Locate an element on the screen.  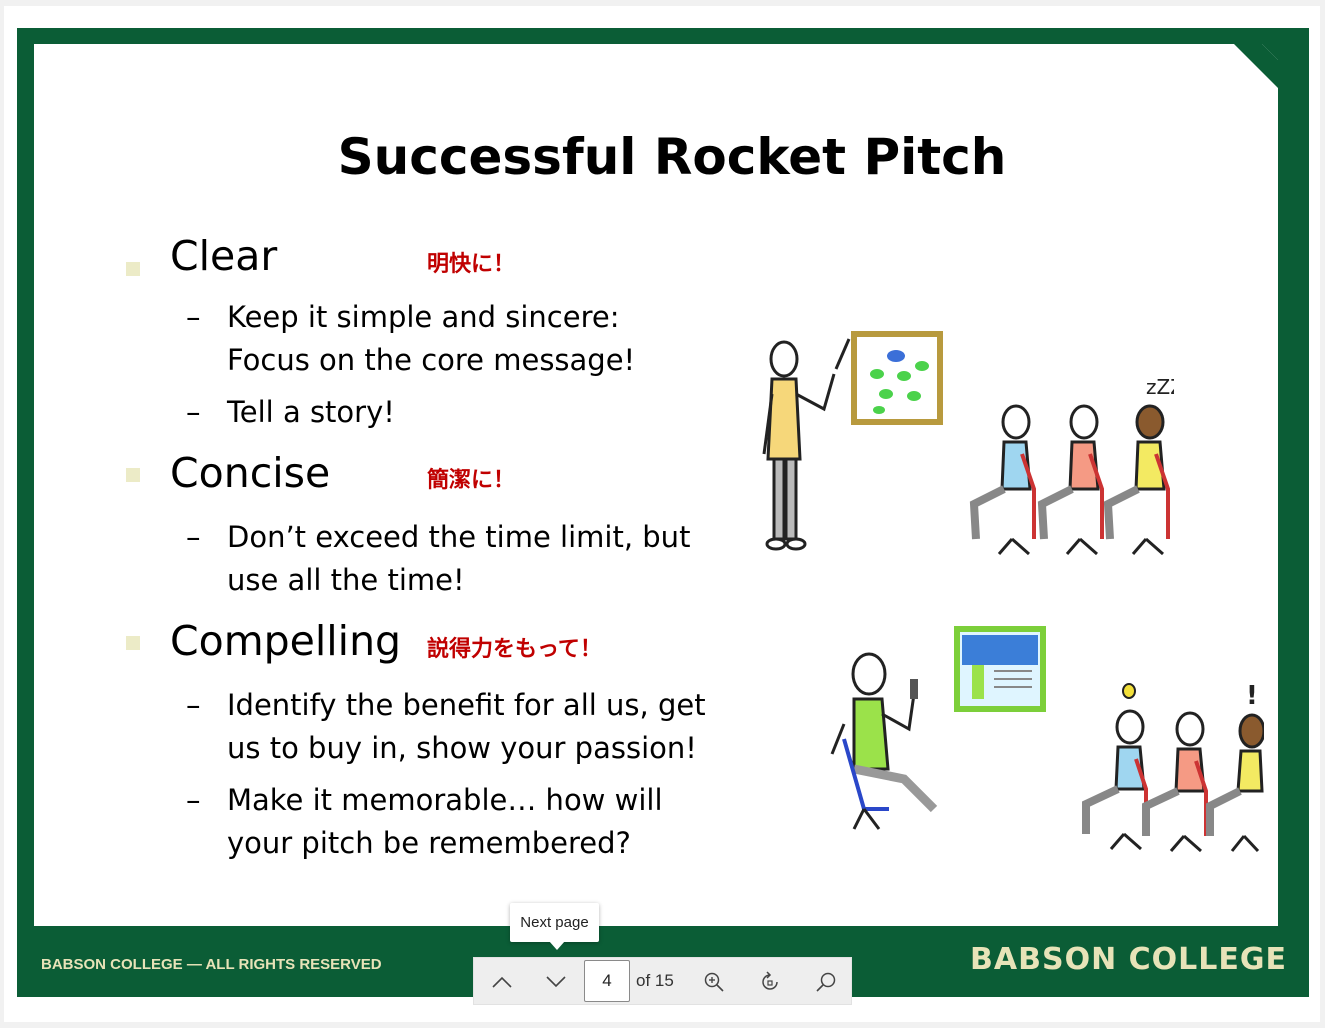
chevron-up-icon is located at coordinates (502, 982).